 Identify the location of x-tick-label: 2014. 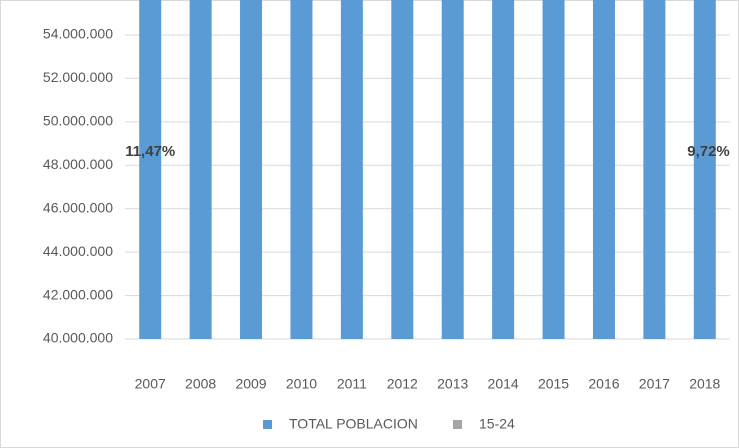
(503, 384).